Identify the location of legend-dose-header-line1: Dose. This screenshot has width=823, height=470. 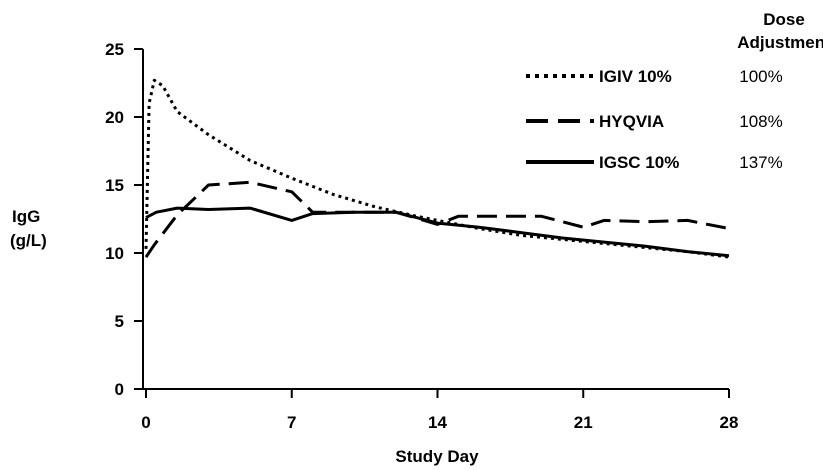
(784, 19).